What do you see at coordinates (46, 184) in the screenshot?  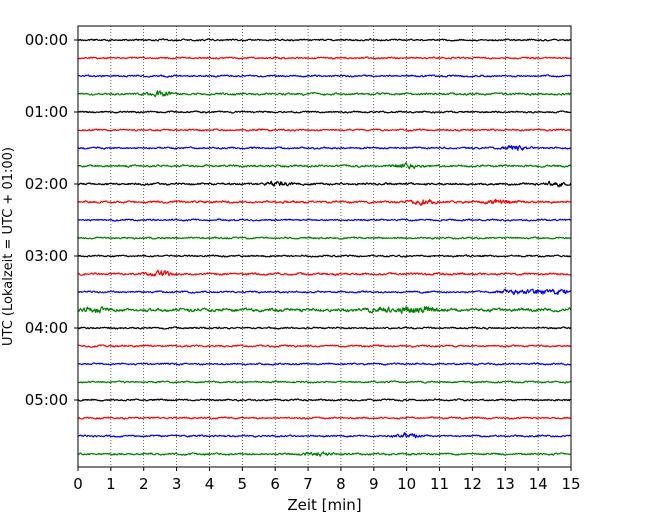 I see `y-tick-label-02:00: 02:00` at bounding box center [46, 184].